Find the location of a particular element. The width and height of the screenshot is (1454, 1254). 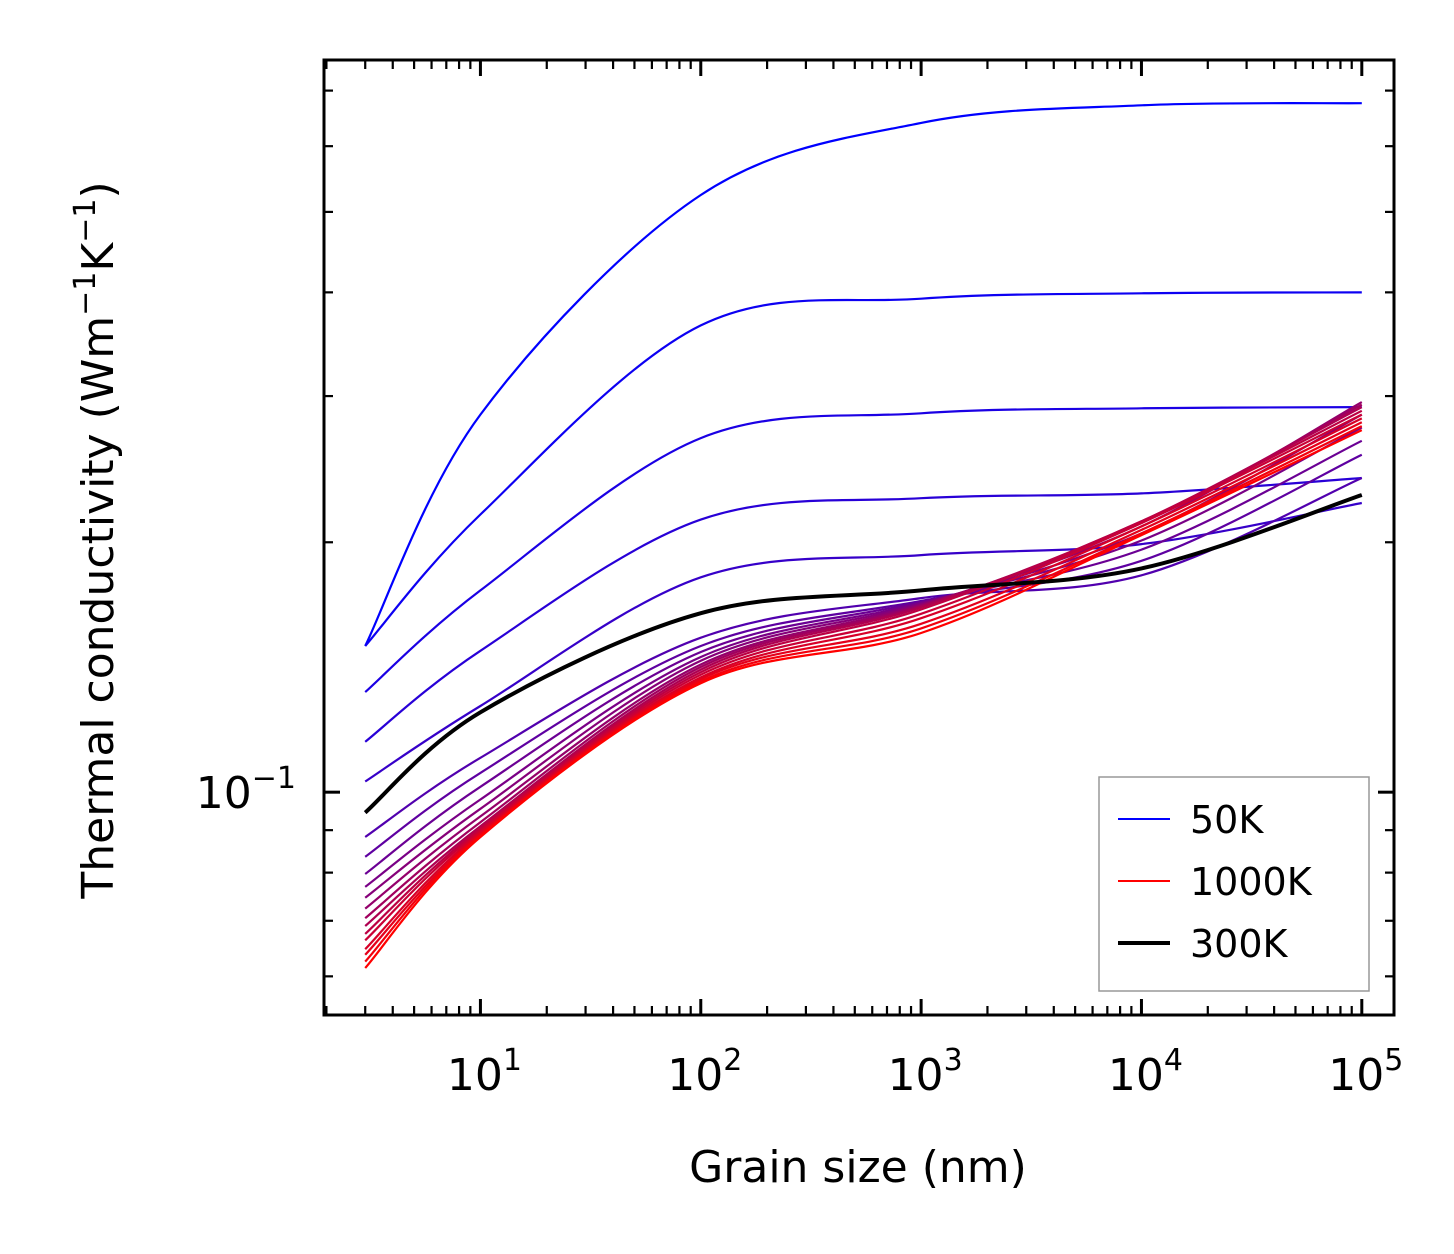

x-tick-label-exponent: 1 is located at coordinates (512, 1060).